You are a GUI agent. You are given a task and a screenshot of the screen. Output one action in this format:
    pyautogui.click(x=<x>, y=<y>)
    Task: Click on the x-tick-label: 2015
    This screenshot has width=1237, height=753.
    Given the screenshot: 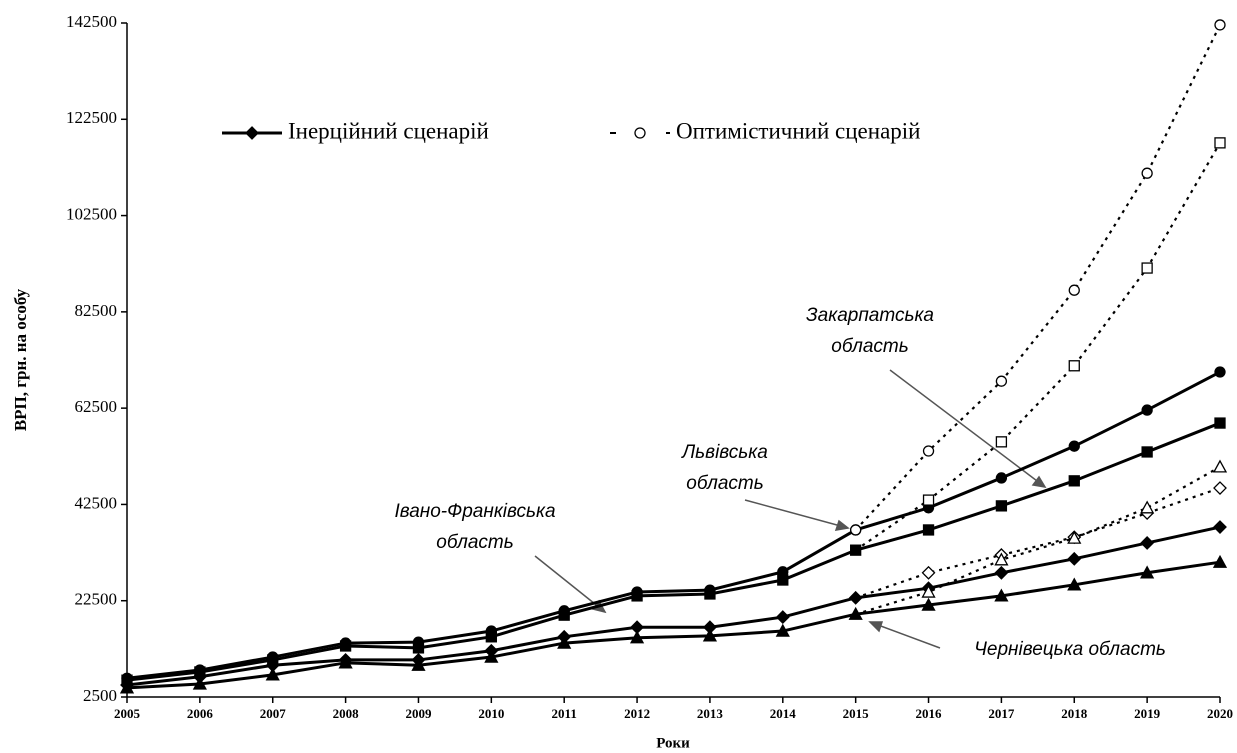 What is the action you would take?
    pyautogui.click(x=856, y=713)
    